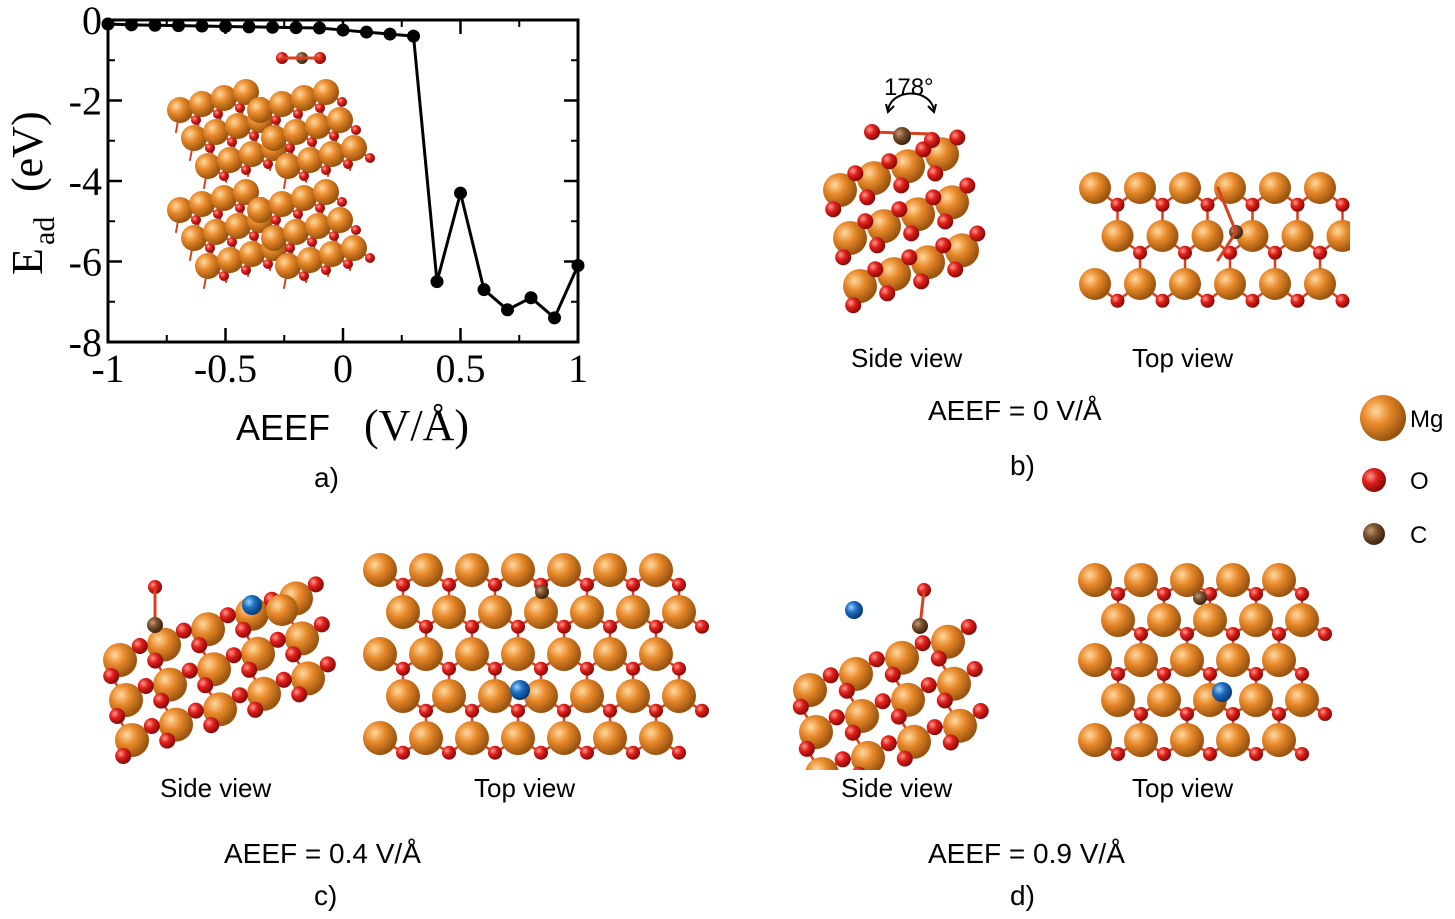 This screenshot has height=919, width=1455. I want to click on d-field-label: AEEF = 0.9 V/Å, so click(1026, 853).